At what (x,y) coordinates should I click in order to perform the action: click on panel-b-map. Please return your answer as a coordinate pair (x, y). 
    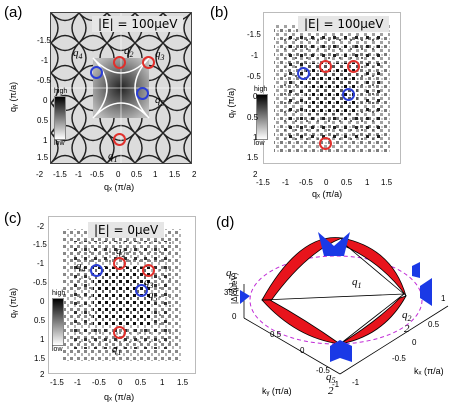
    Looking at the image, I should click on (332, 88).